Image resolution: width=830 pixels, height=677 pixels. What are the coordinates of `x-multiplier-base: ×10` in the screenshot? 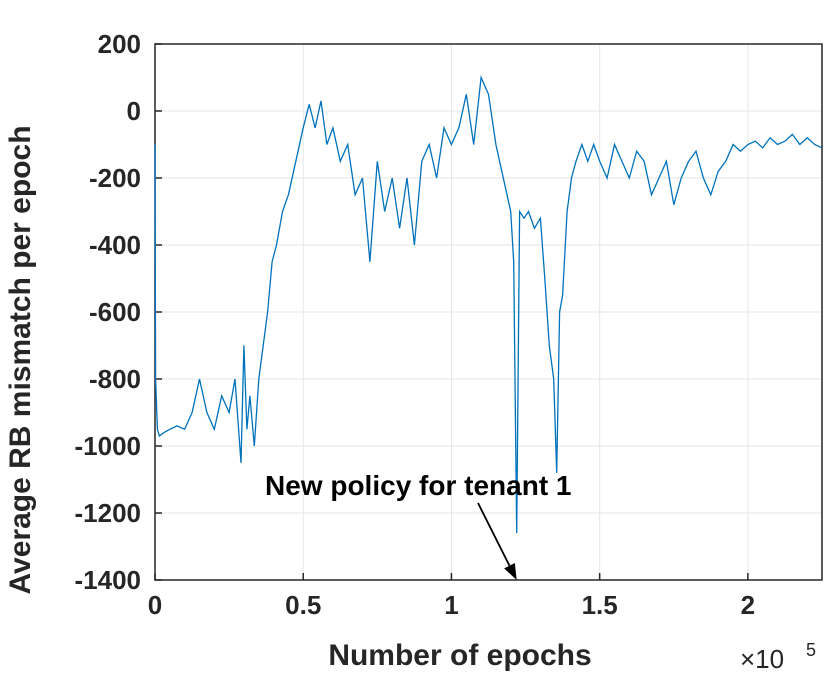 It's located at (762, 659).